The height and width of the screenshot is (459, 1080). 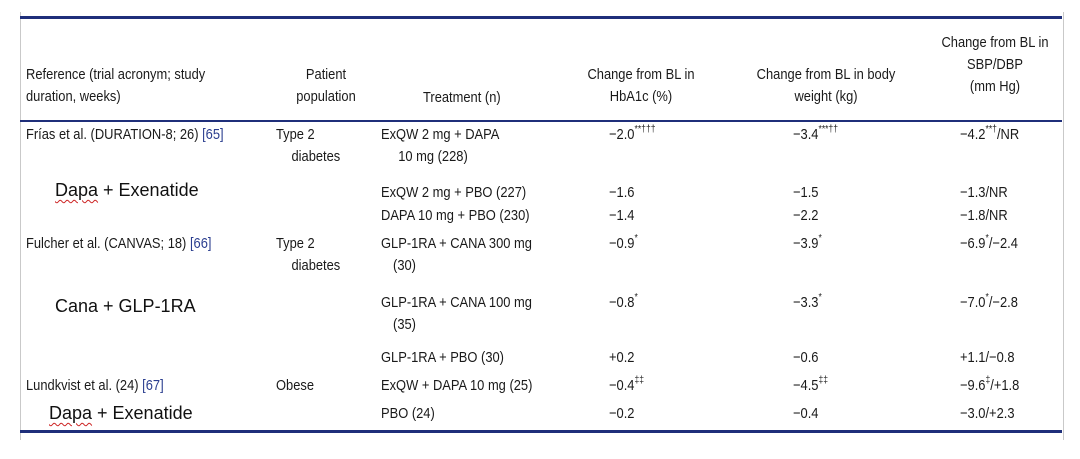 What do you see at coordinates (440, 145) in the screenshot?
I see `table-row-treatment: ExQW 2 mg + DAPA 10 mg (228)` at bounding box center [440, 145].